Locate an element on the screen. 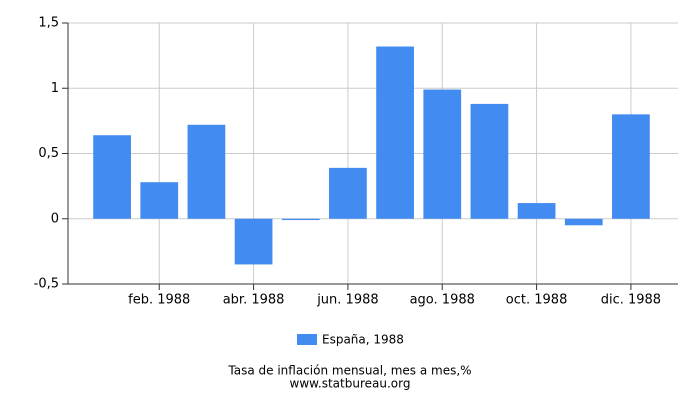 The height and width of the screenshot is (400, 700). chart-subtitle: www.statbureau.org is located at coordinates (350, 384).